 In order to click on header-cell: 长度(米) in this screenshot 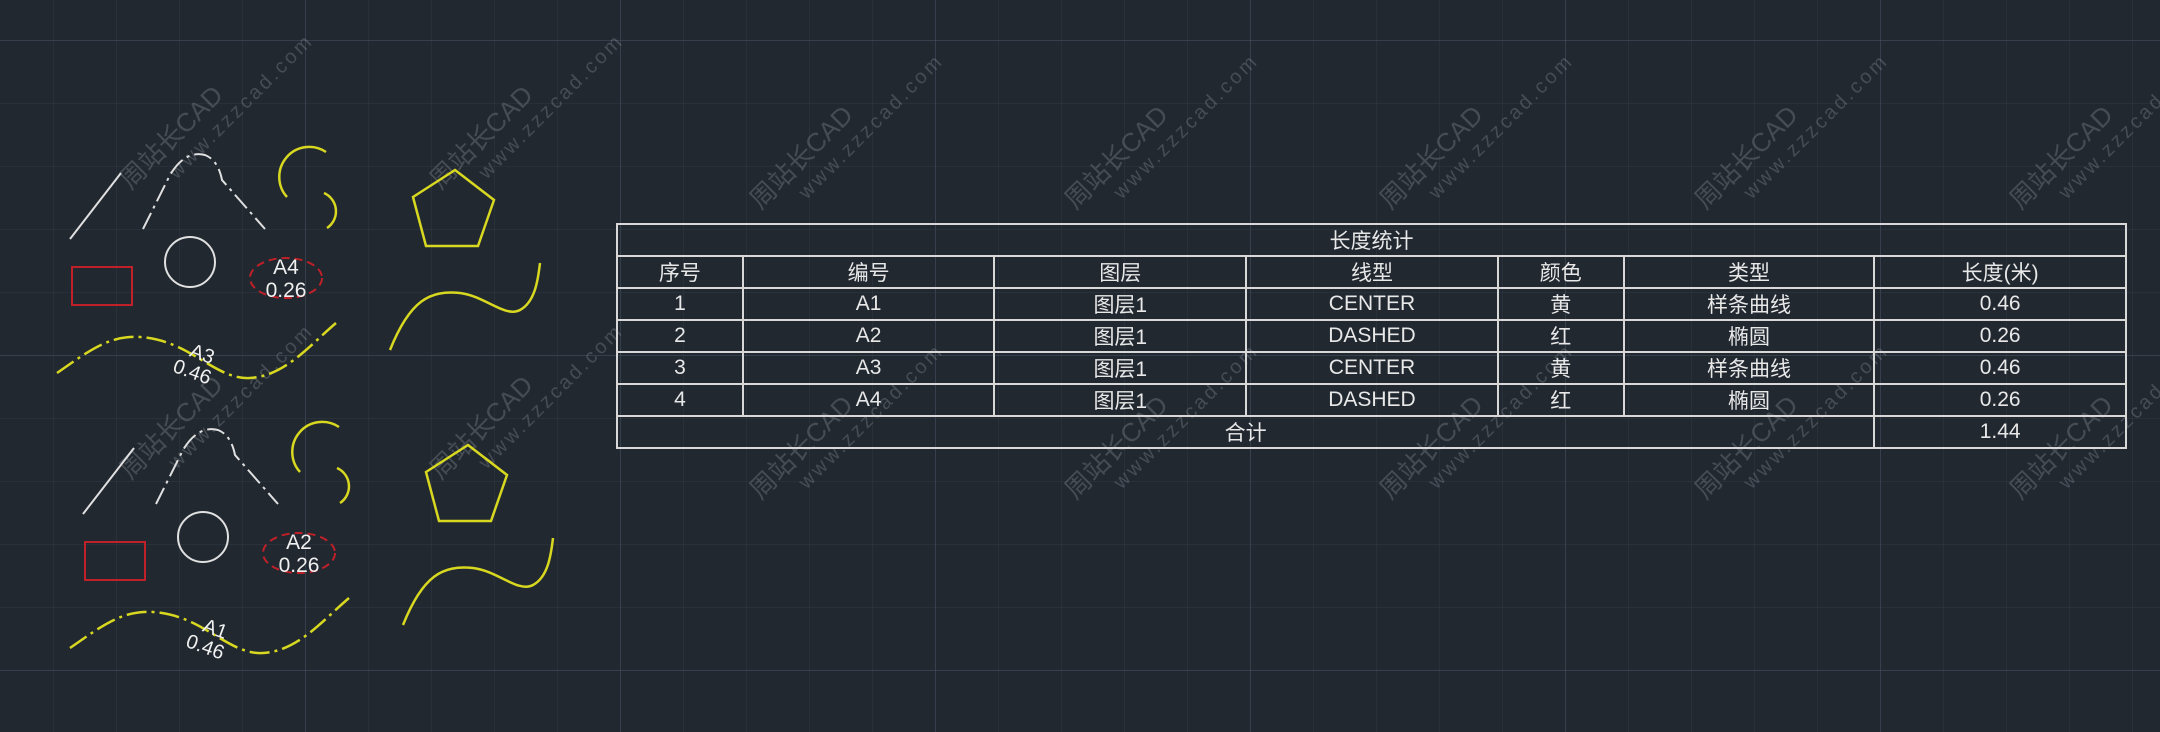, I will do `click(2000, 272)`.